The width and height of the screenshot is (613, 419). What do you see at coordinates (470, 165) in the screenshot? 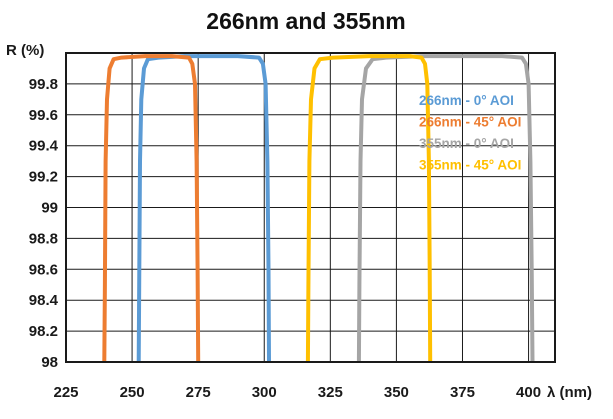
I see `legend-entry: 355nm - 45° AOI` at bounding box center [470, 165].